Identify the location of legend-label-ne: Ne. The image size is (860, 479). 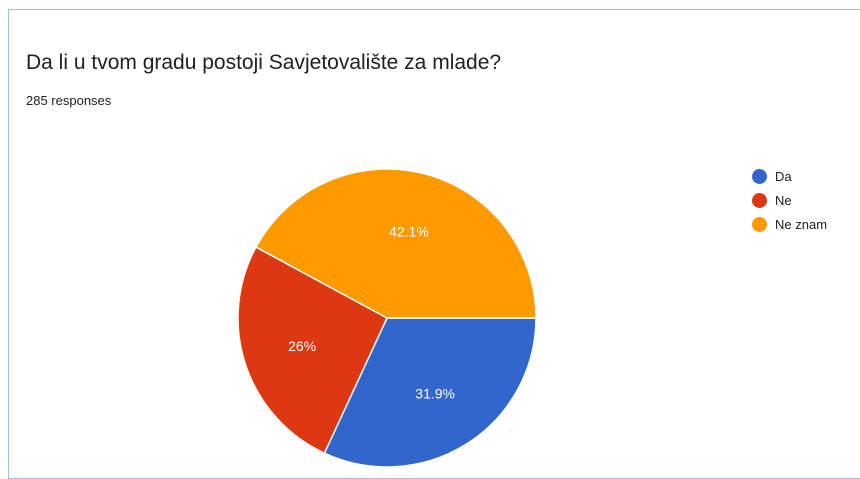
(783, 200).